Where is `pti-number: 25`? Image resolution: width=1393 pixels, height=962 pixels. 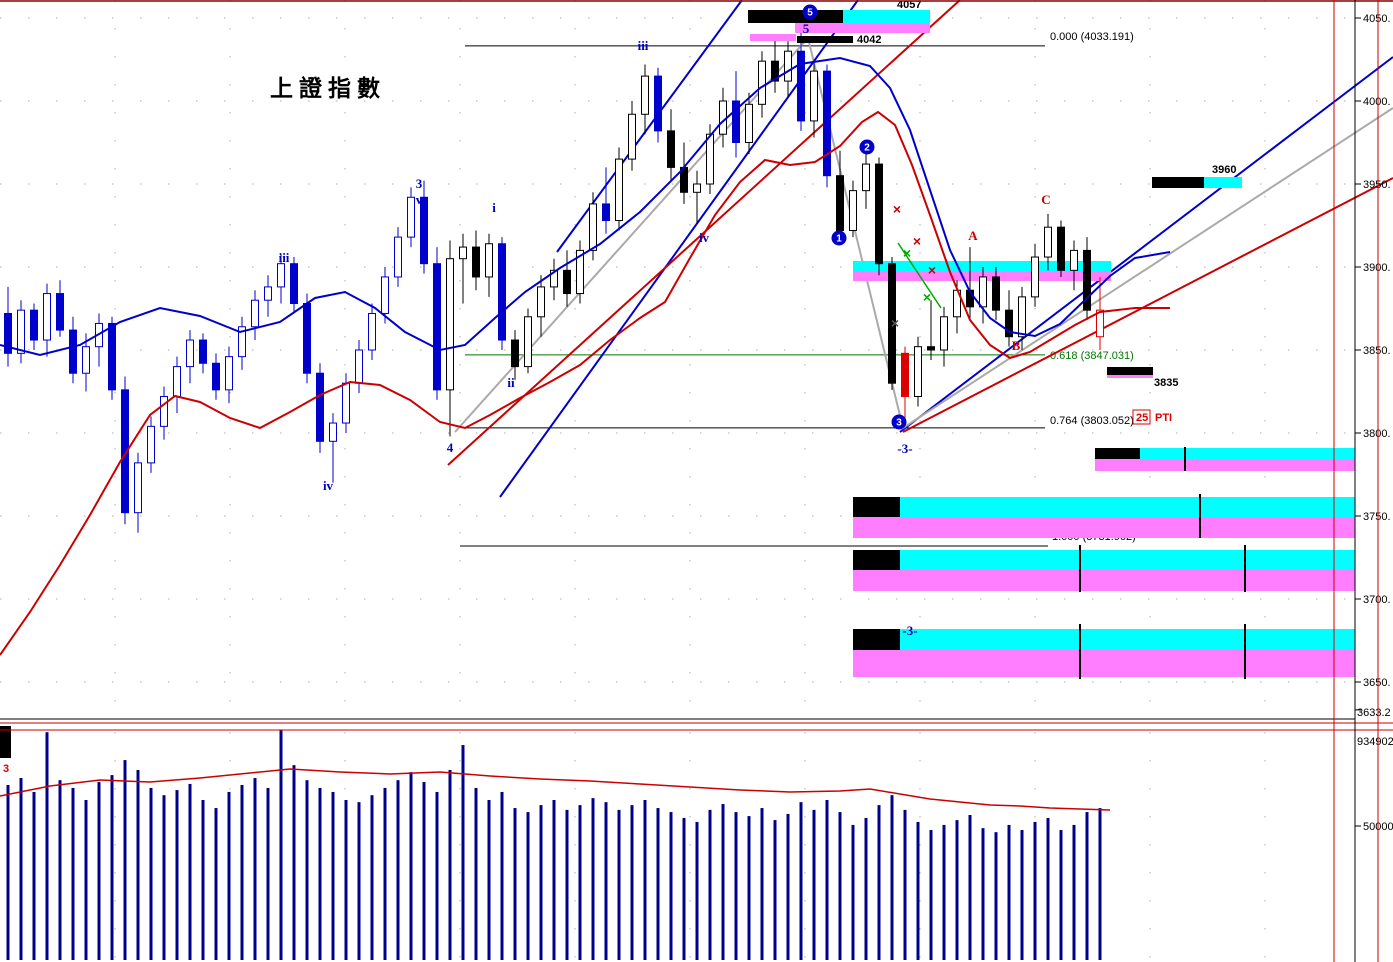
pti-number: 25 is located at coordinates (1142, 418).